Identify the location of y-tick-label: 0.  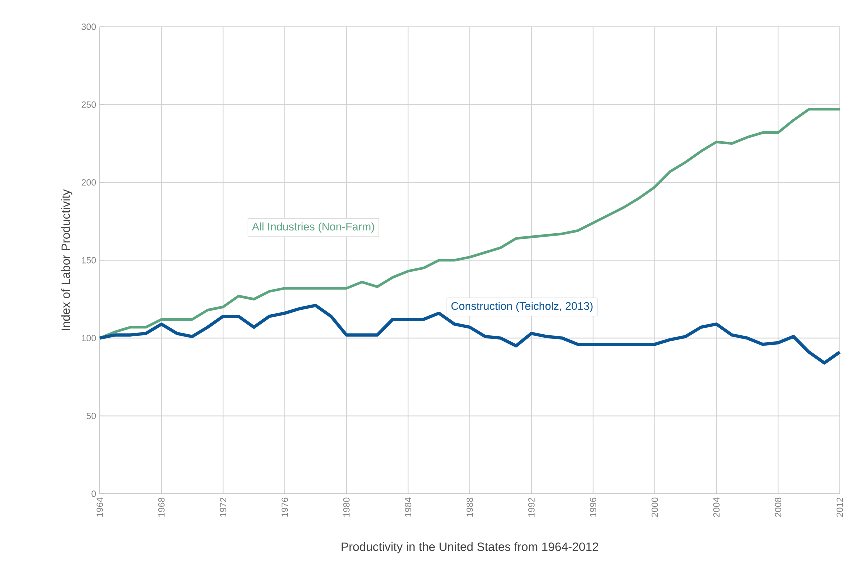
(94, 494).